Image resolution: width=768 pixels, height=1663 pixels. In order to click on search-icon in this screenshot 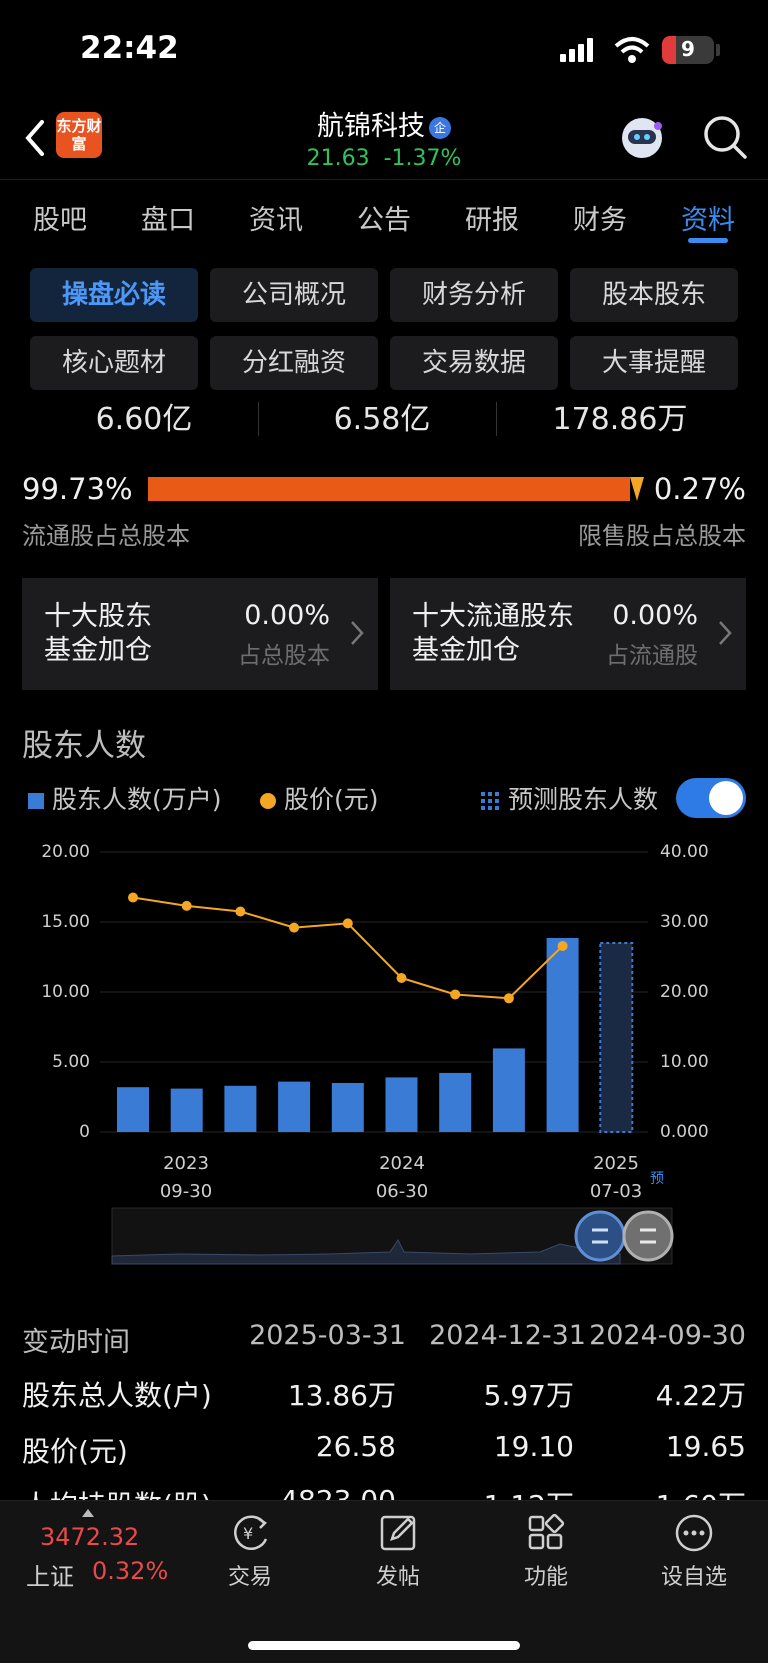, I will do `click(725, 137)`.